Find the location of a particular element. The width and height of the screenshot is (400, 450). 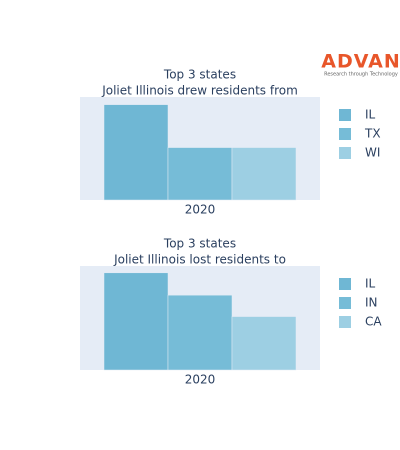

legend-label: TX is located at coordinates (372, 134).